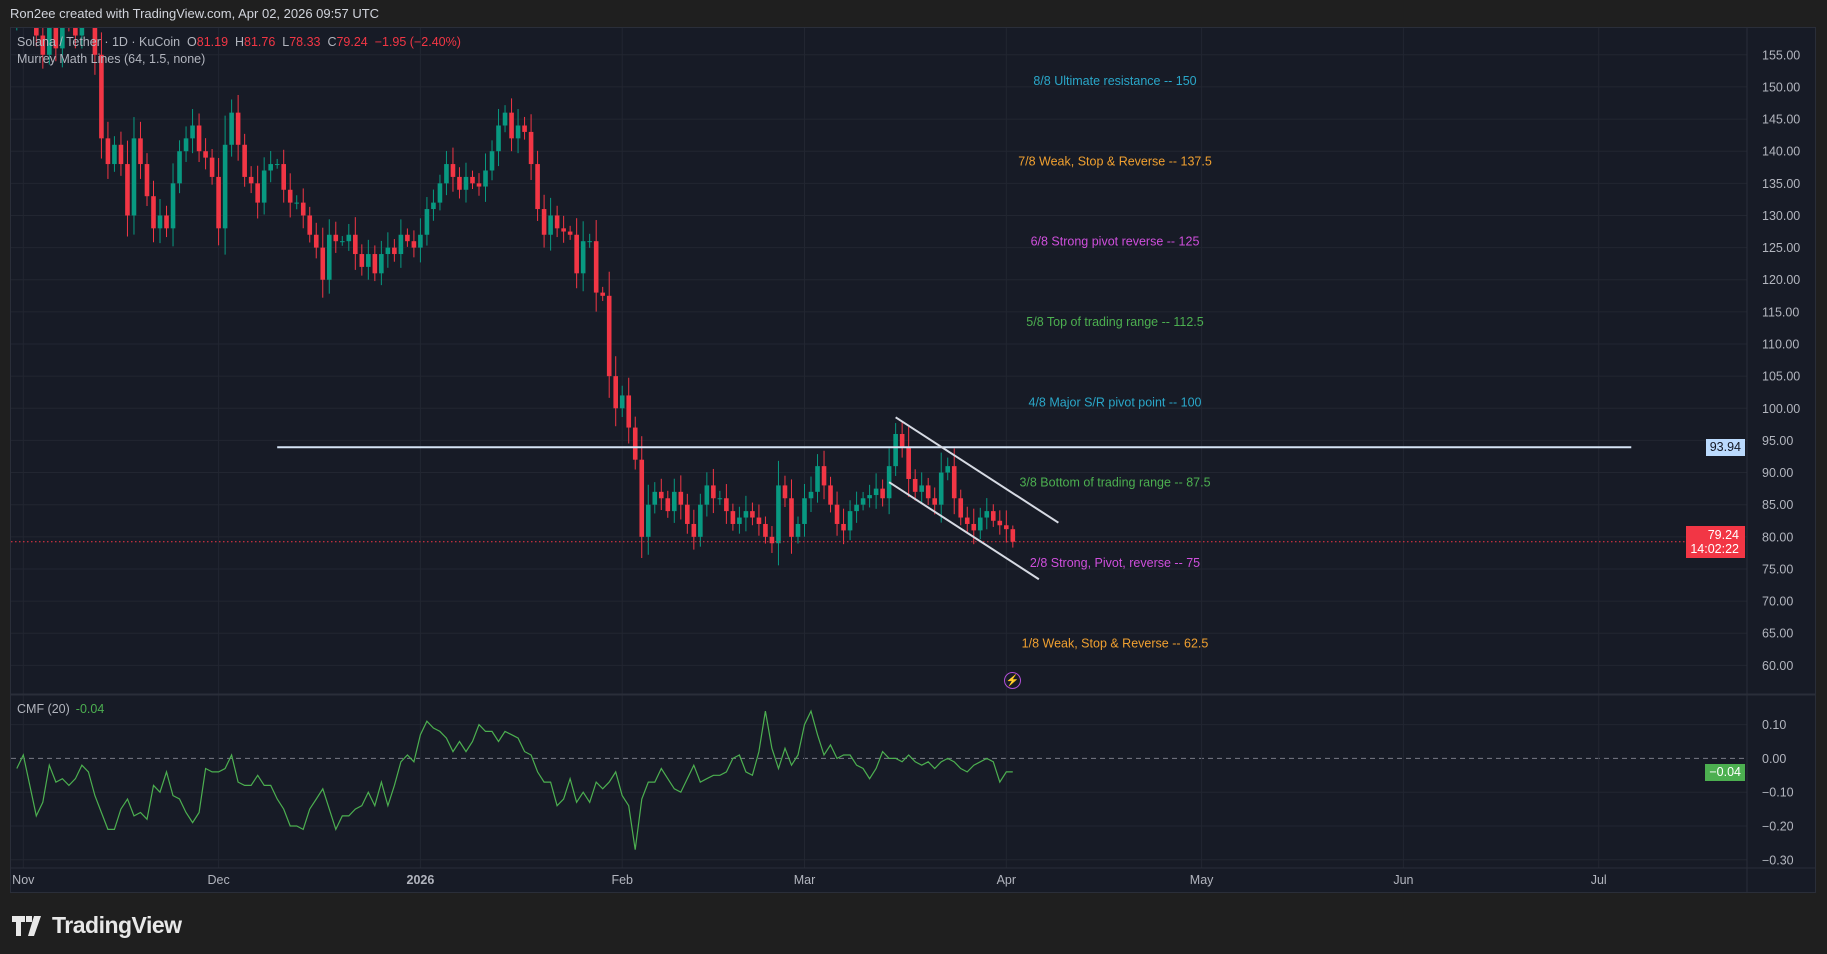 This screenshot has height=954, width=1827. Describe the element at coordinates (1777, 441) in the screenshot. I see `price-tick-label: 95.00` at that location.